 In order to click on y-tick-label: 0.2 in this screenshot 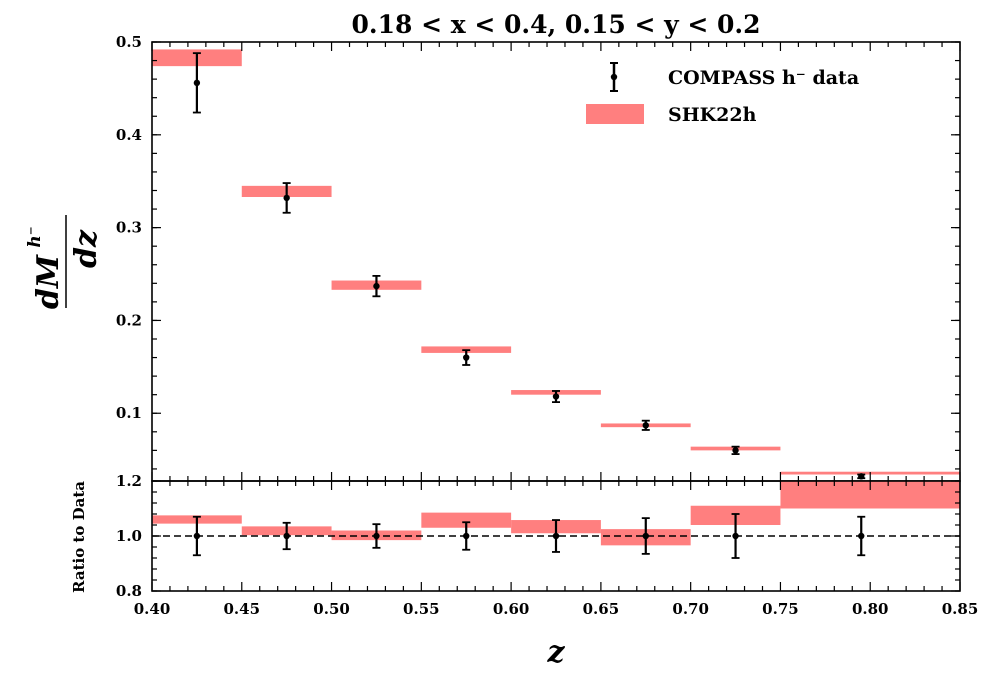, I will do `click(129, 320)`.